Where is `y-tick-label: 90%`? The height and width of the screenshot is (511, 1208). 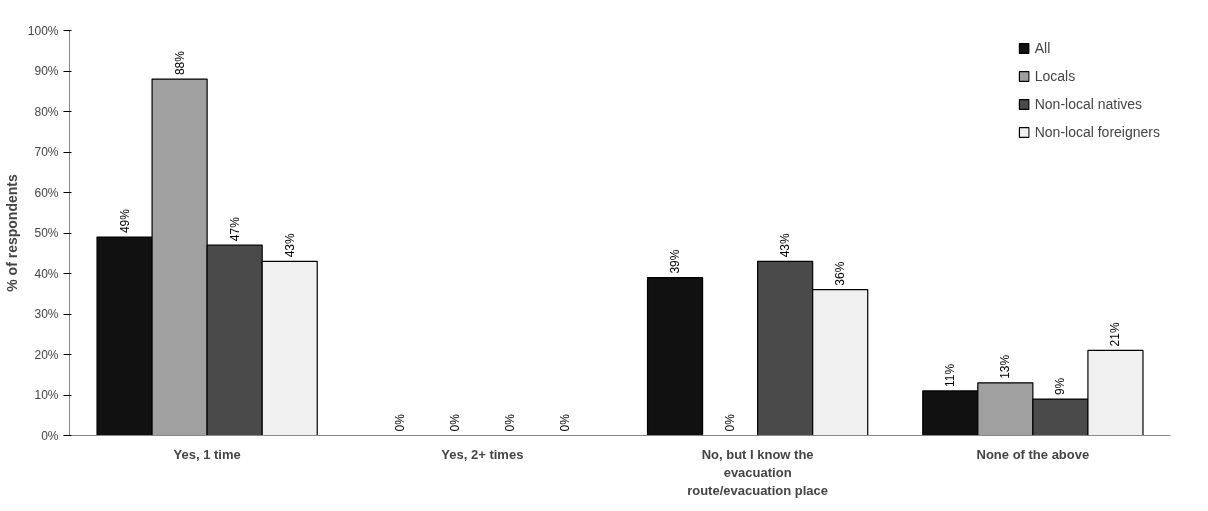 y-tick-label: 90% is located at coordinates (46, 71).